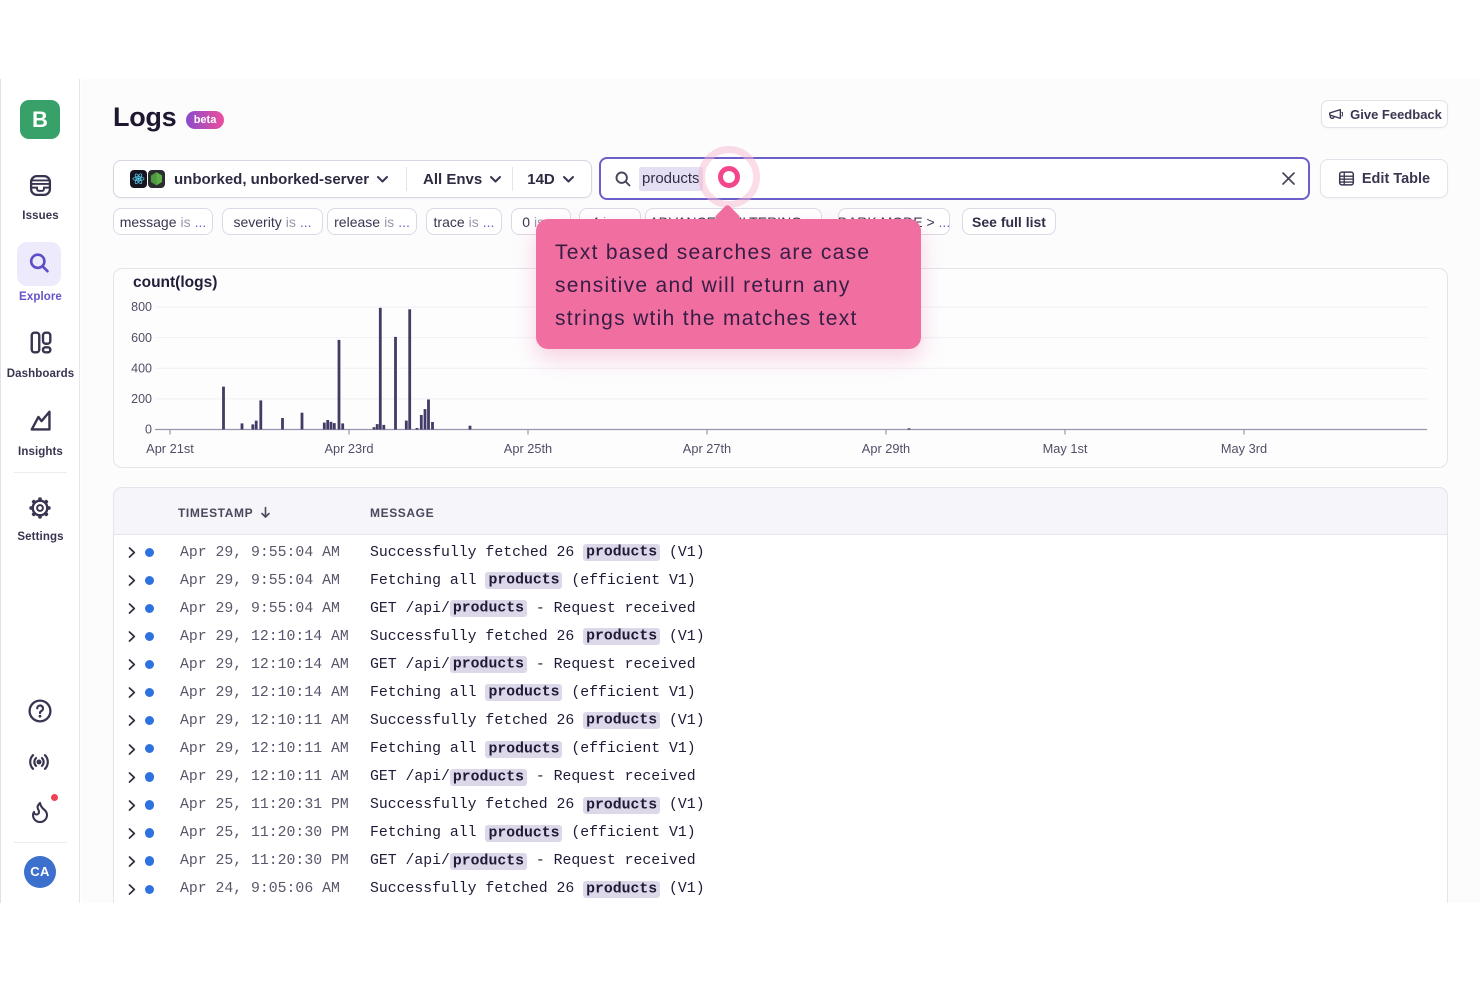 The image size is (1480, 987). Describe the element at coordinates (148, 430) in the screenshot. I see `svg-text: 0` at that location.